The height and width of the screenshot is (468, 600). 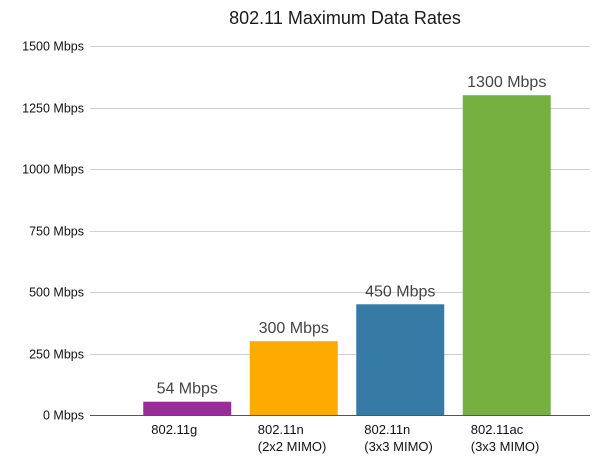 What do you see at coordinates (292, 438) in the screenshot?
I see `x-tick-label: 802.11n (2x2 MIMO)` at bounding box center [292, 438].